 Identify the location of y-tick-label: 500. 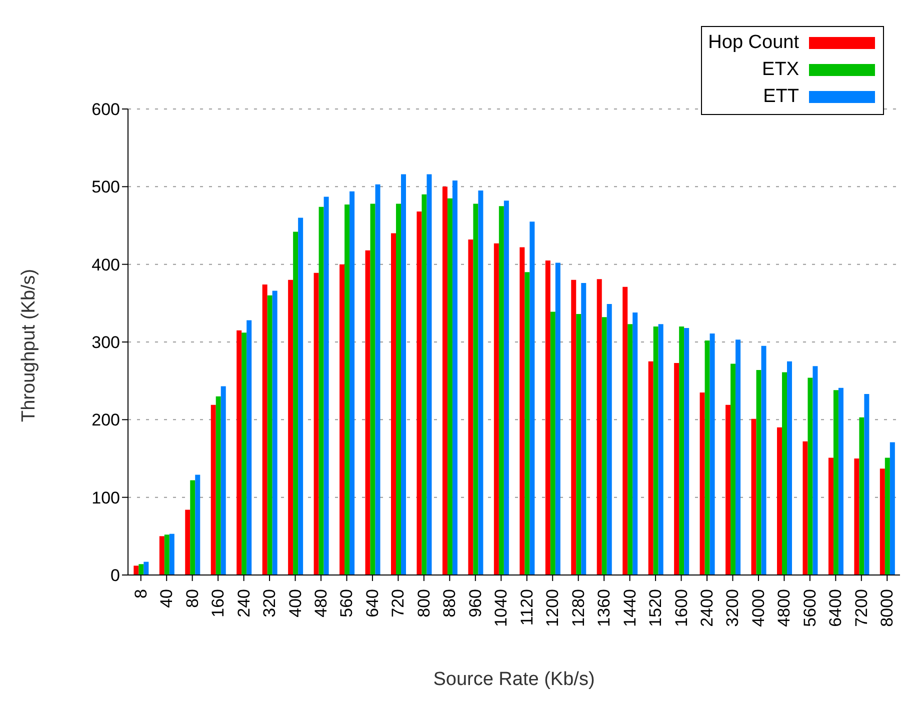
(106, 187).